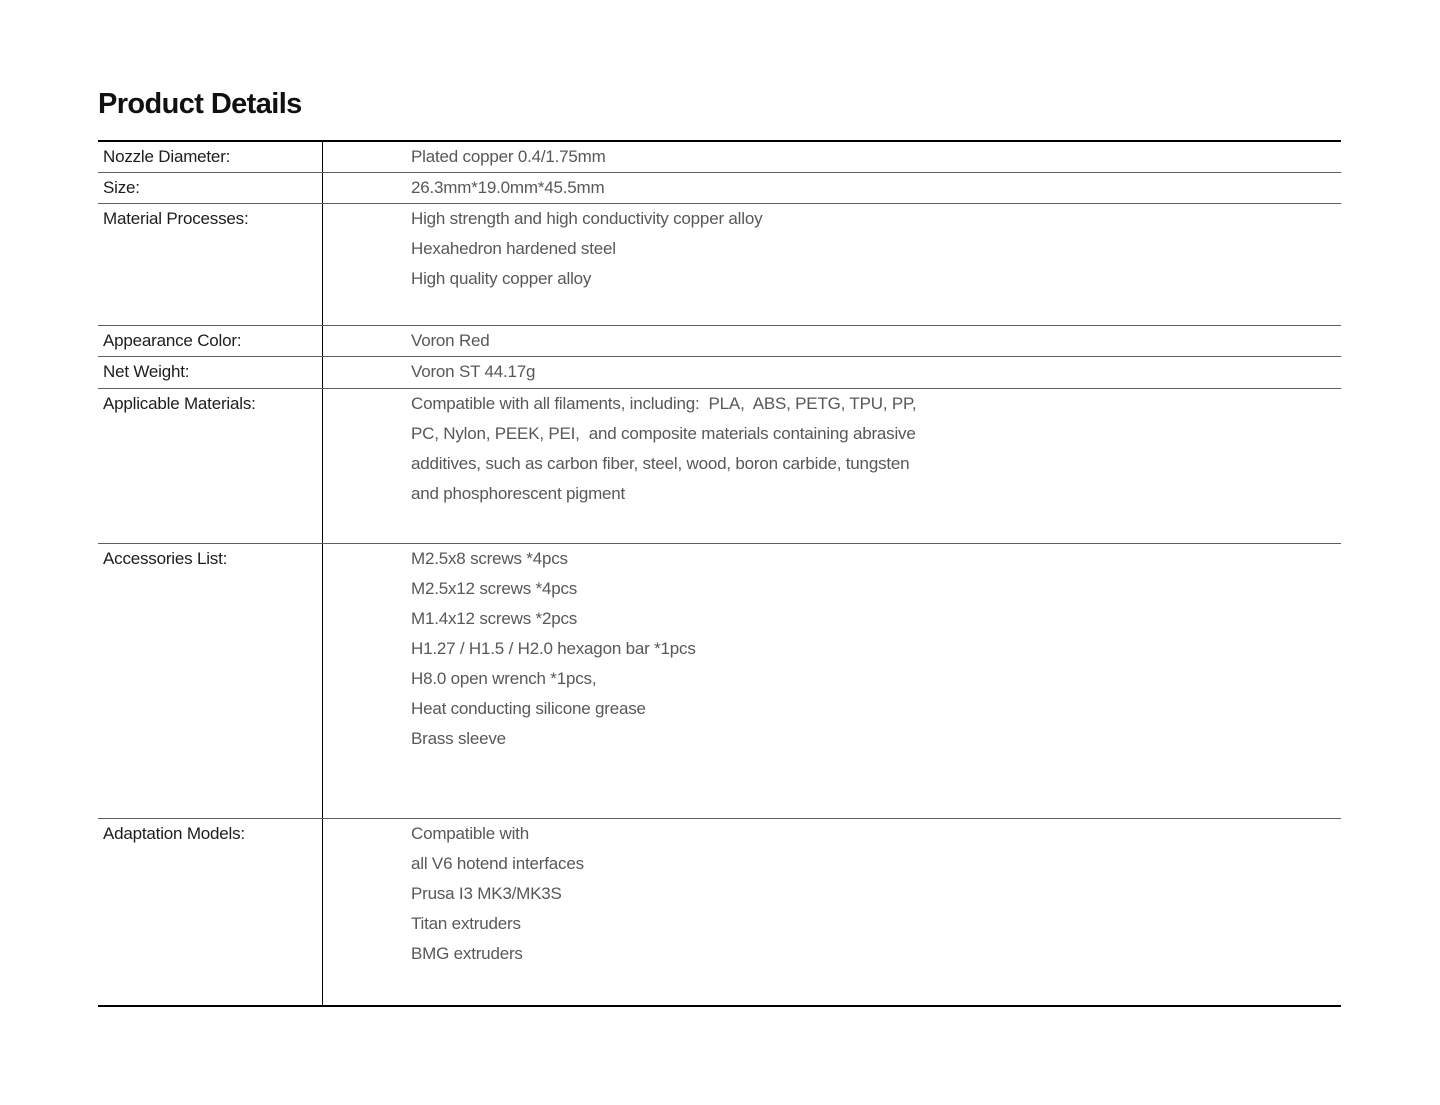 Image resolution: width=1440 pixels, height=1105 pixels. What do you see at coordinates (501, 278) in the screenshot?
I see `value-line: High quality copper alloy` at bounding box center [501, 278].